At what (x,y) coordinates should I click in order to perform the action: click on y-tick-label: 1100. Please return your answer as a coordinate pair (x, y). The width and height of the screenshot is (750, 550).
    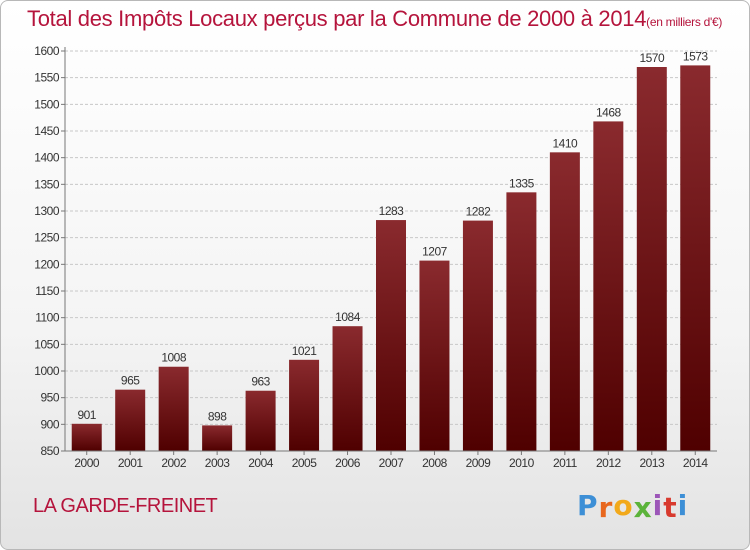
    Looking at the image, I should click on (47, 318).